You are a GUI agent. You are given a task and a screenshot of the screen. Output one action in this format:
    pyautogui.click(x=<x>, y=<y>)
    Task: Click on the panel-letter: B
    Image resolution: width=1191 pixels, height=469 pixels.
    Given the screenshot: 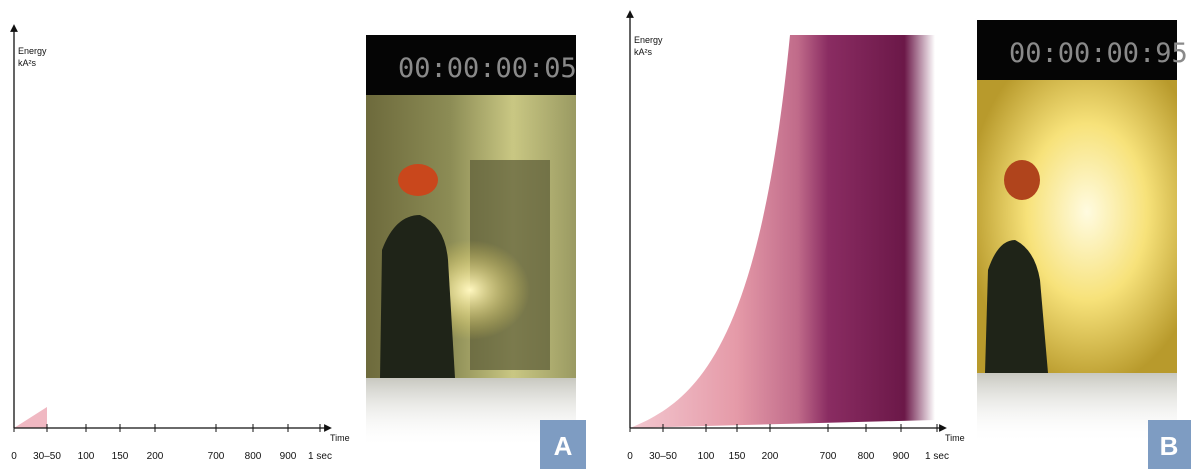 What is the action you would take?
    pyautogui.click(x=1169, y=446)
    